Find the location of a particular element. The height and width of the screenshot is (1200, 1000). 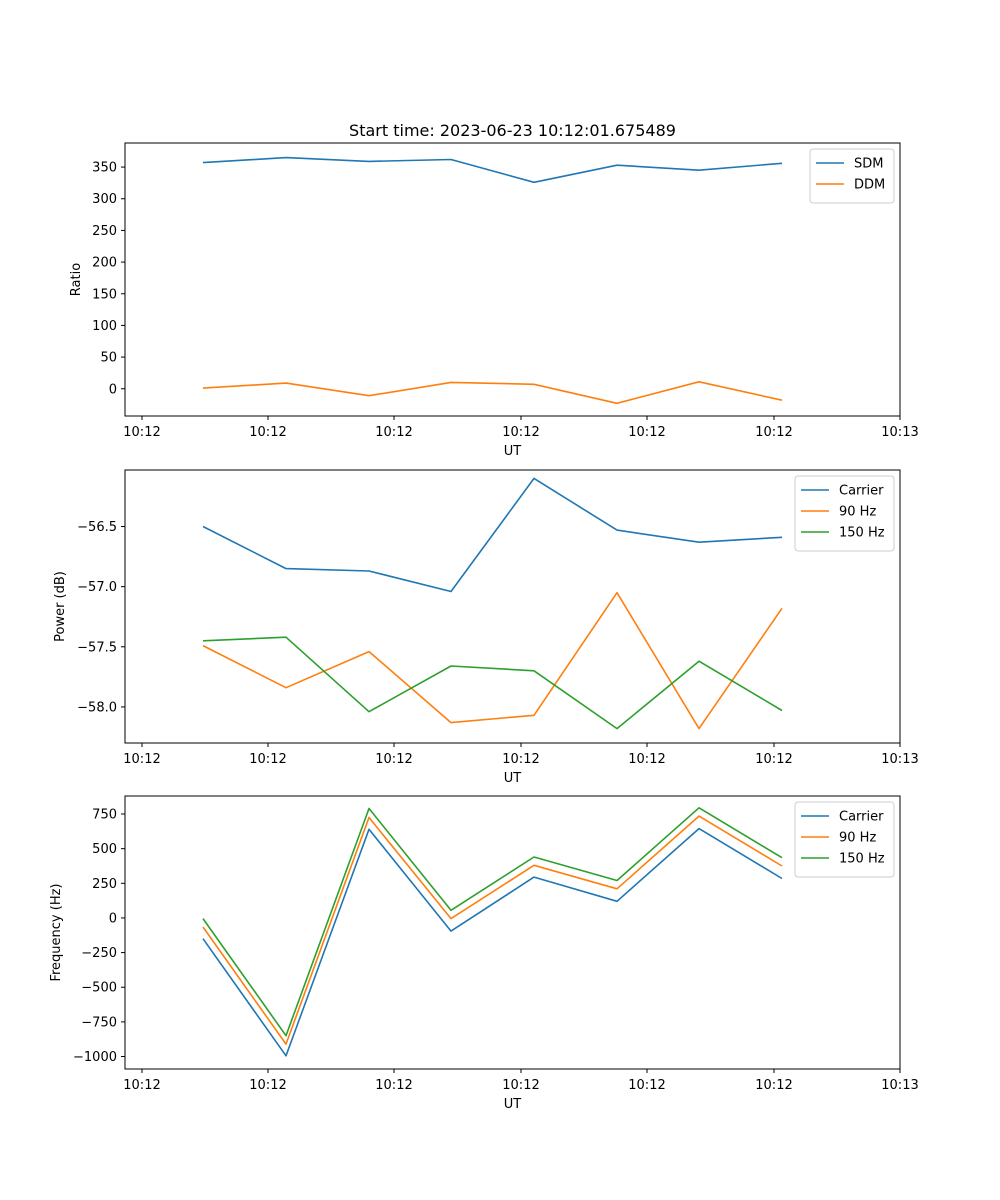

legend-label: DDM is located at coordinates (869, 185).